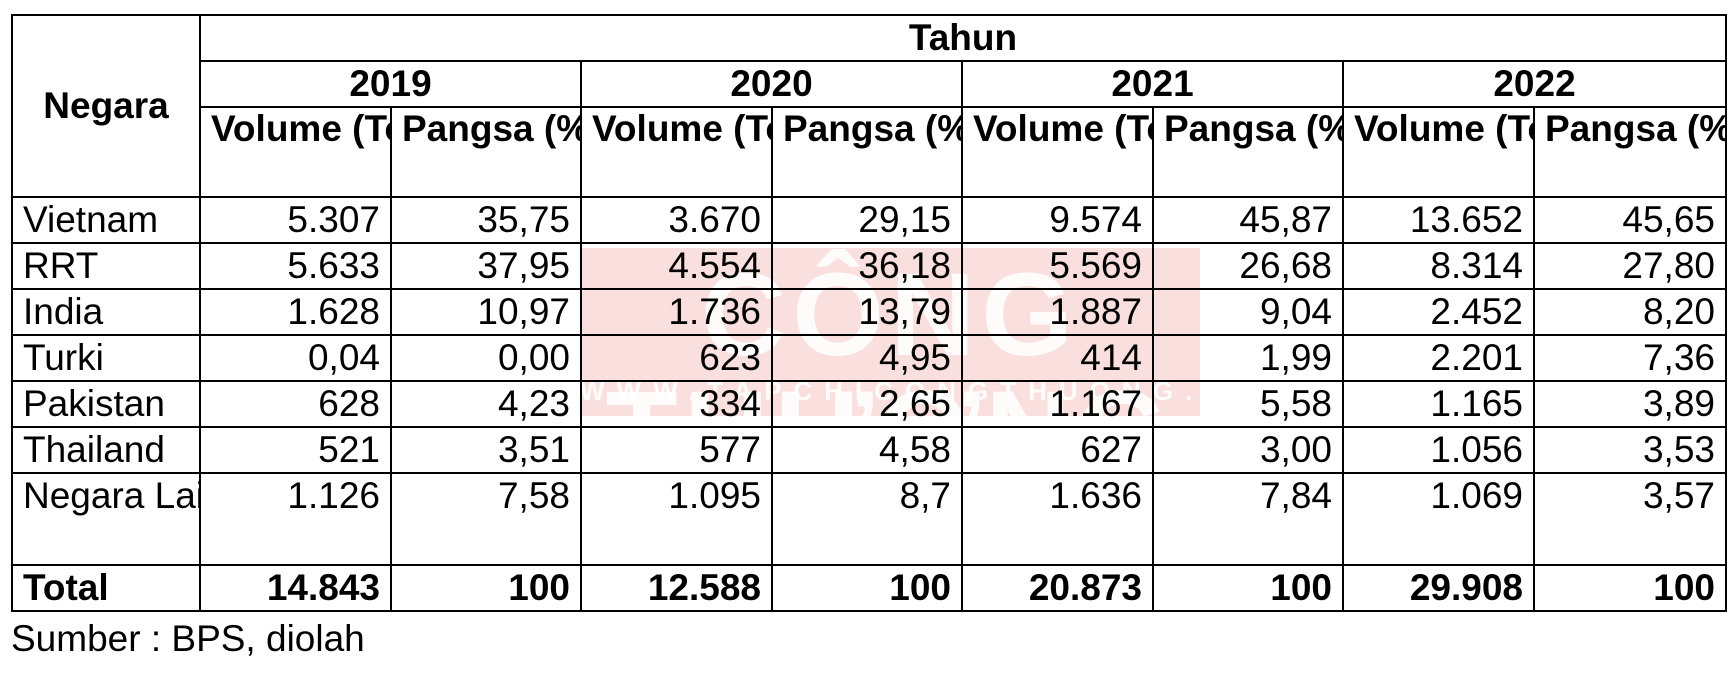 The height and width of the screenshot is (680, 1736). Describe the element at coordinates (963, 38) in the screenshot. I see `year-group-header: Tahun` at that location.